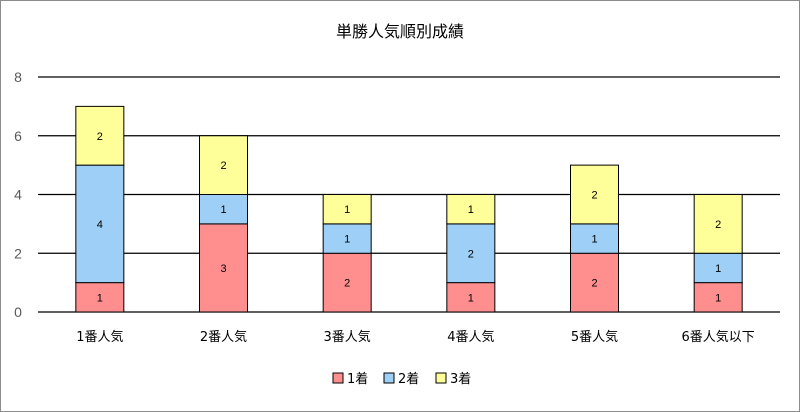  I want to click on data-label: 4, so click(100, 225).